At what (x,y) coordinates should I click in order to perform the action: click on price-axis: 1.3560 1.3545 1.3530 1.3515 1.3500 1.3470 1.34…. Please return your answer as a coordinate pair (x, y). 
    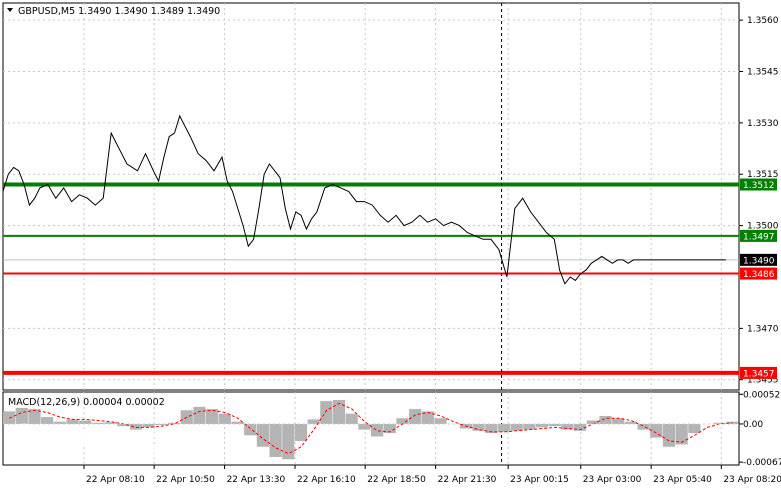
    Looking at the image, I should click on (759, 201).